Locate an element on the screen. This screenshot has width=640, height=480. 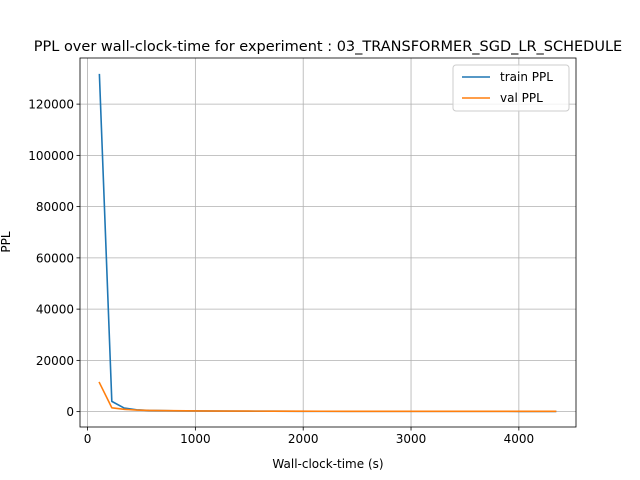
x-axis-ticks: 0 1000 2000 3000 4000 is located at coordinates (309, 436).